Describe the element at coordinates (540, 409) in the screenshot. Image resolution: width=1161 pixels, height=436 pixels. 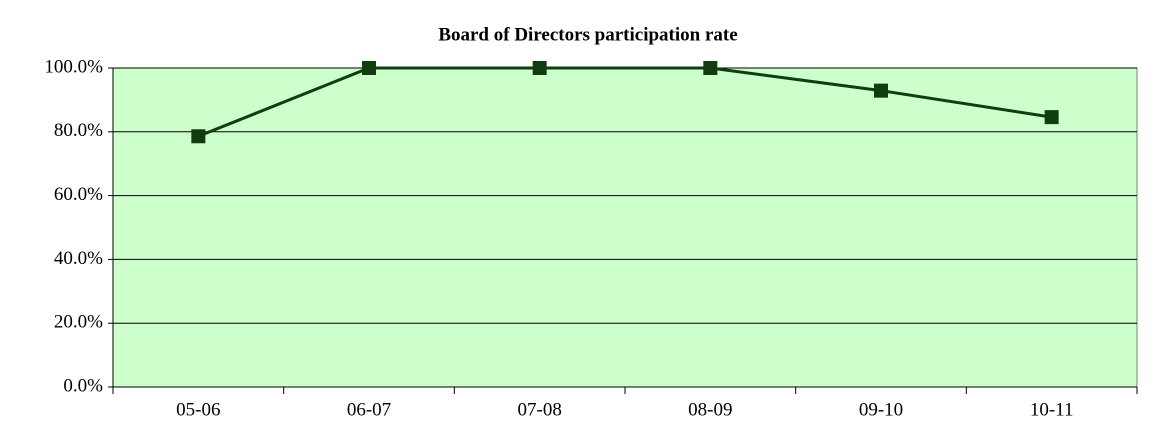
I see `x-tick-label: 07-08` at that location.